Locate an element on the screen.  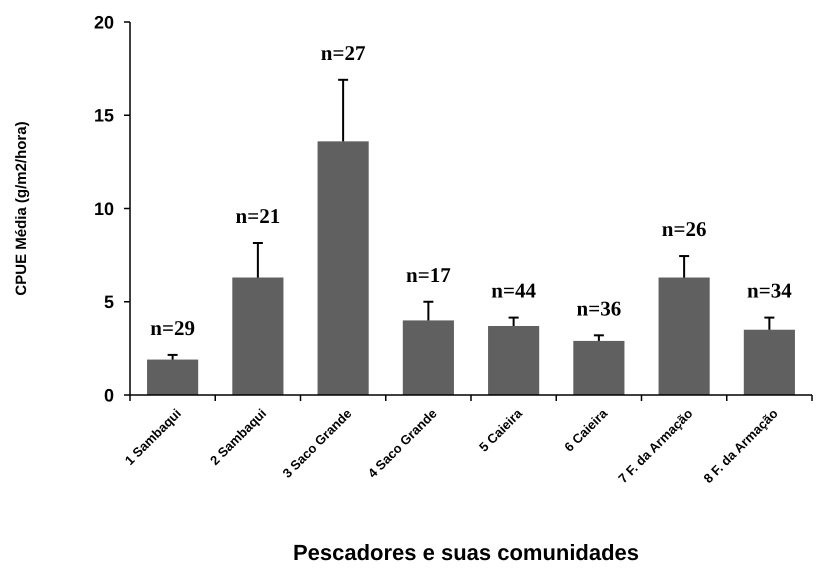
y-axis-title: CPUE Média (g/m2/hora) is located at coordinates (21, 208).